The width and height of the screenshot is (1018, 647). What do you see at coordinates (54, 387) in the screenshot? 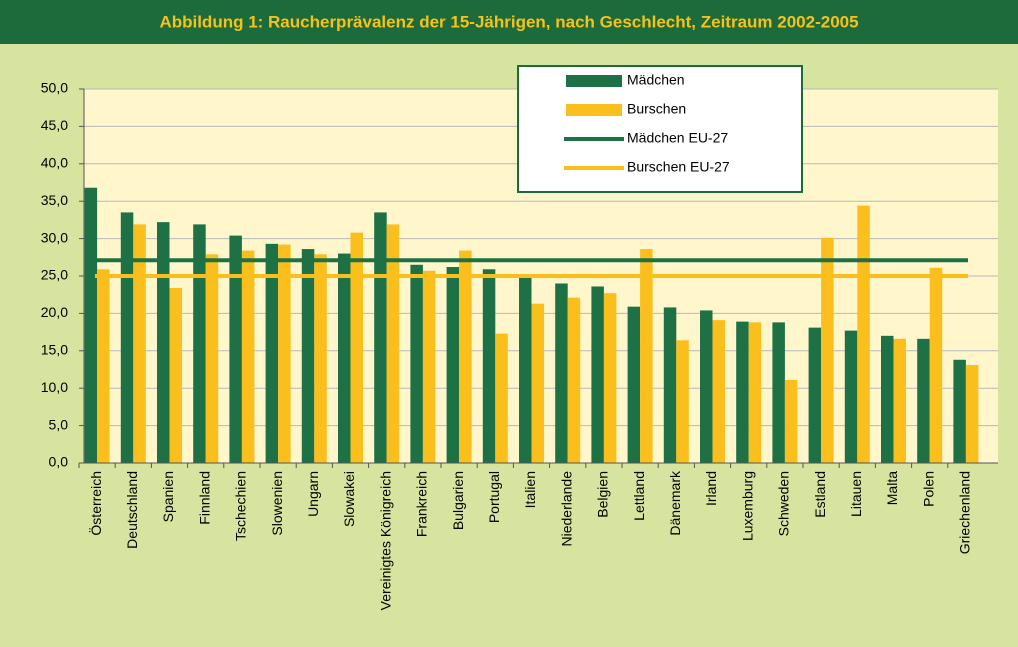
I see `y-tick-label: 10,0` at bounding box center [54, 387].